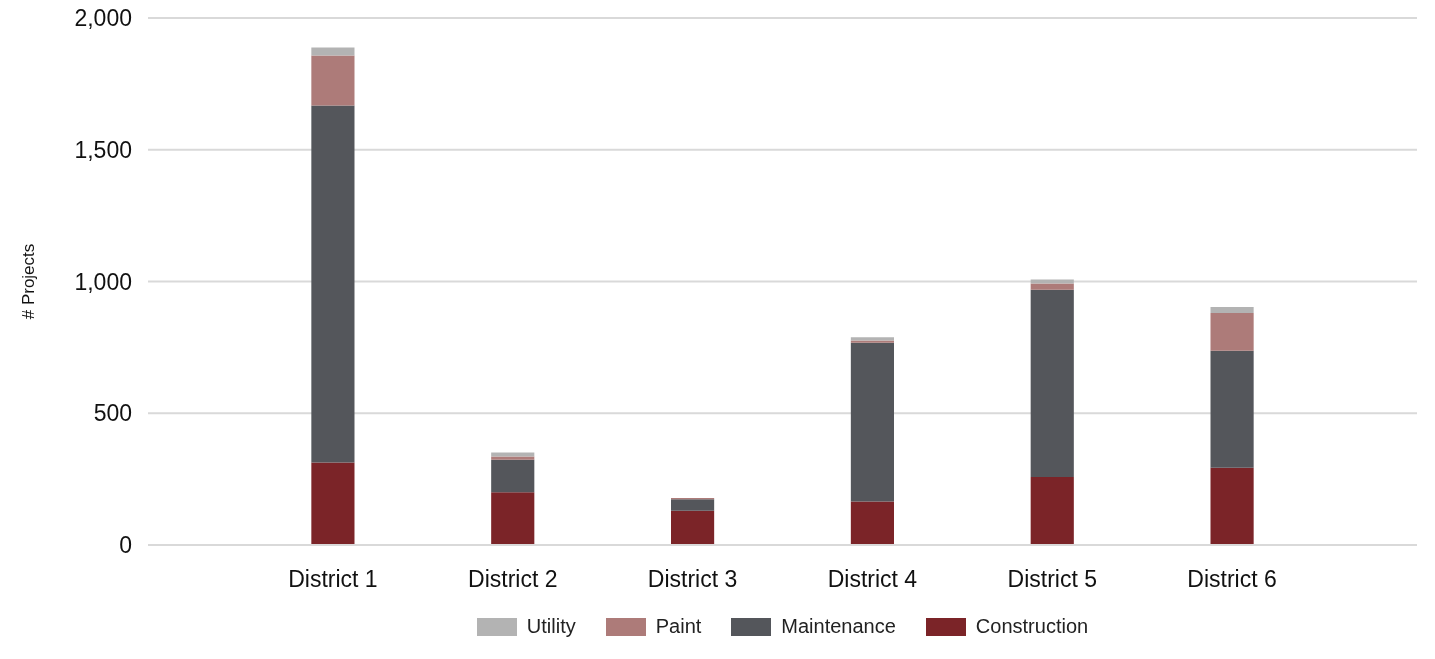 The image size is (1435, 659). I want to click on y-tick-label: 1,000, so click(103, 281).